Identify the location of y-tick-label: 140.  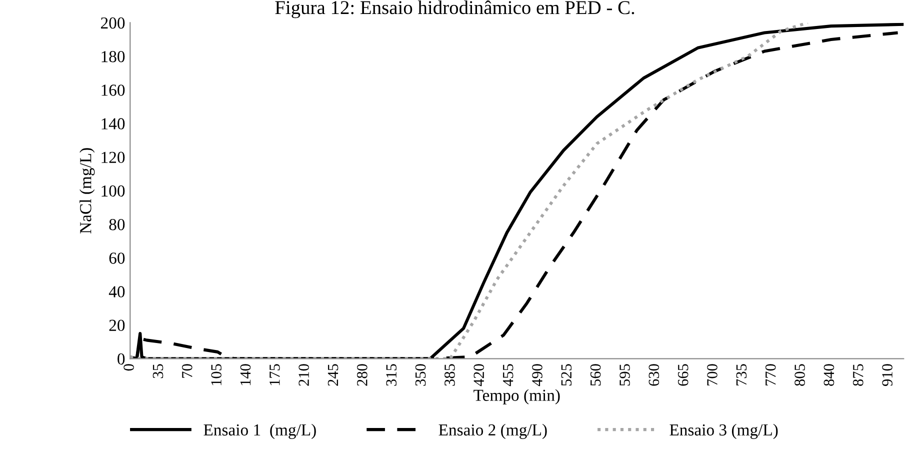
(113, 124).